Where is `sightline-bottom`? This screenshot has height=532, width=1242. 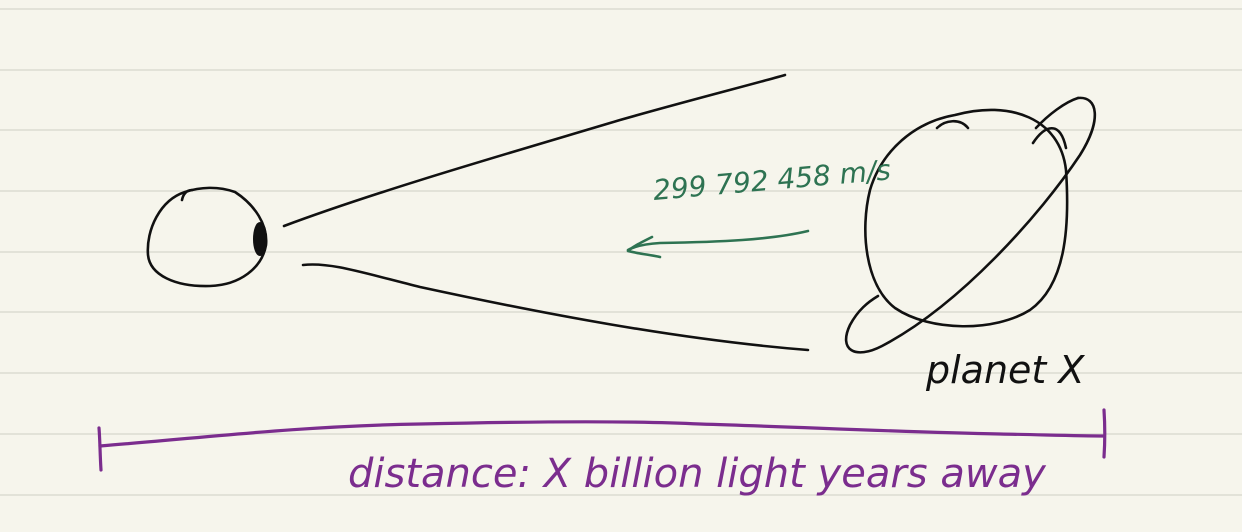 sightline-bottom is located at coordinates (555, 307).